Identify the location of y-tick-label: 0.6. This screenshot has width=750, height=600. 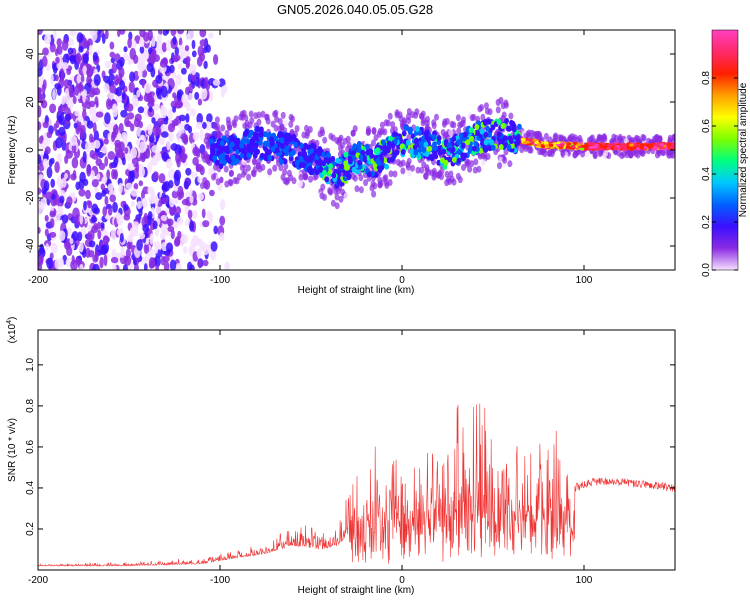
(30, 447).